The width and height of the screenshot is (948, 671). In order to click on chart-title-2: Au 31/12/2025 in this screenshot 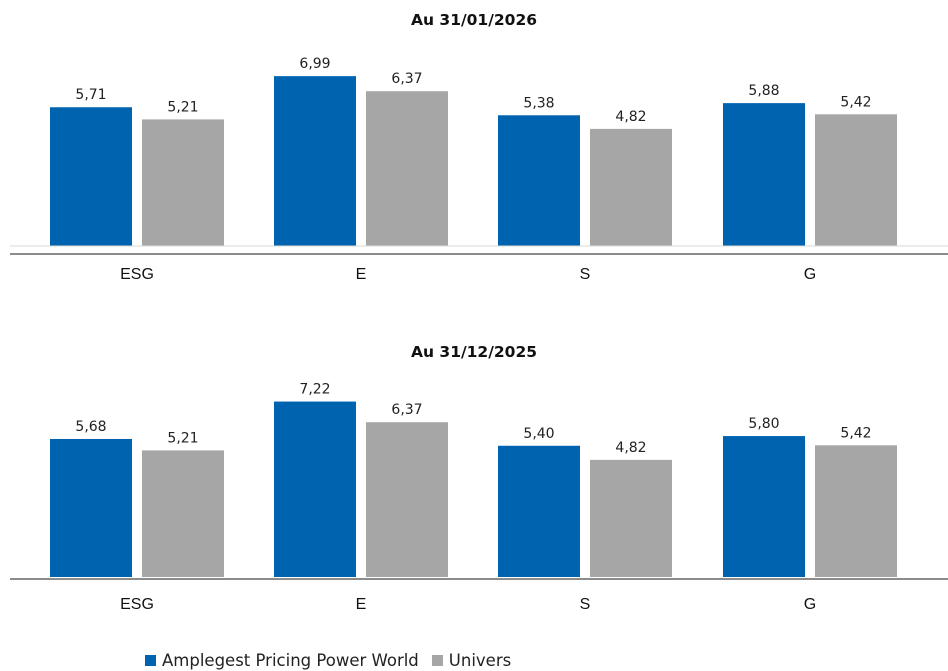, I will do `click(474, 352)`.